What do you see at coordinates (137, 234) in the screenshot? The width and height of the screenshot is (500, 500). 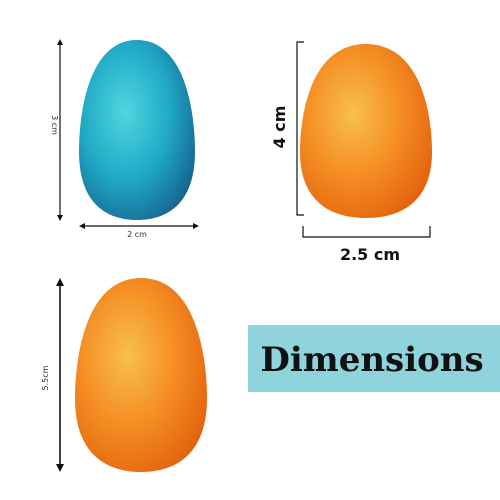 I see `blue-width-label: 2 cm` at bounding box center [137, 234].